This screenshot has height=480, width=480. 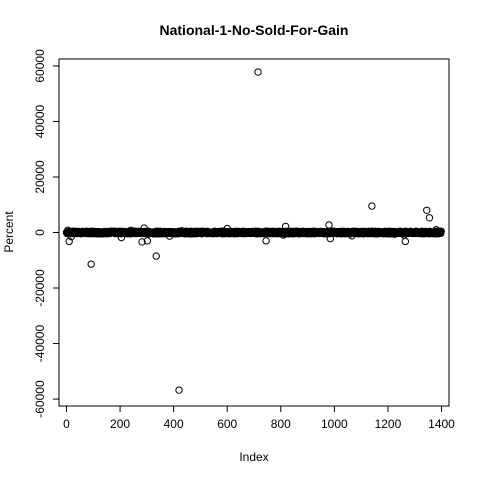 I want to click on y-tick-label: -40000, so click(x=40, y=344).